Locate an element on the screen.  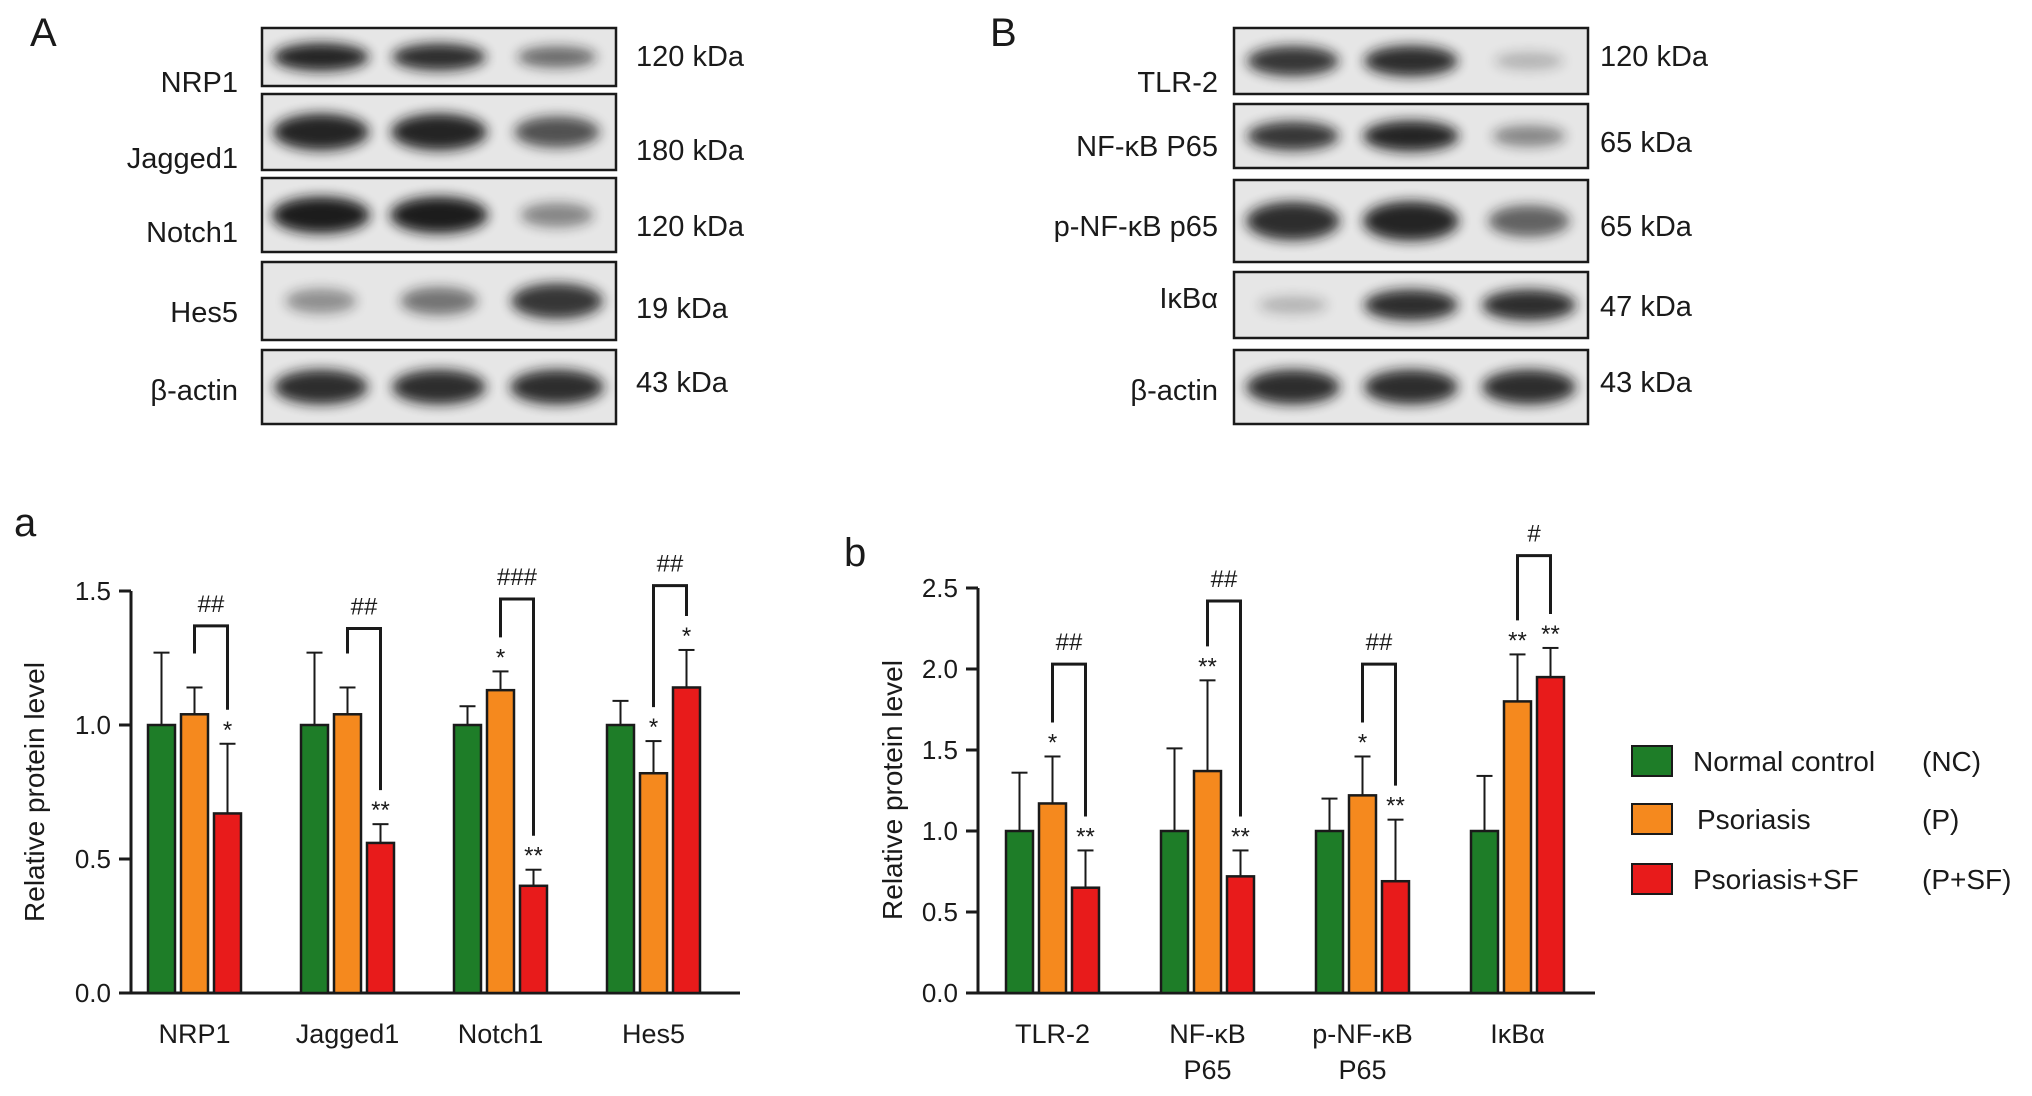
blot-B-size-i-b: 47 kDa is located at coordinates (1646, 307).